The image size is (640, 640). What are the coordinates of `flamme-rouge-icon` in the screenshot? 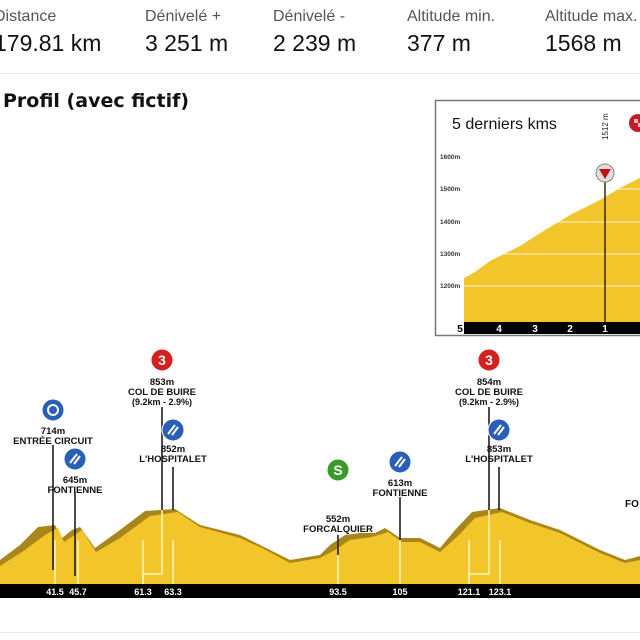 It's located at (605, 173).